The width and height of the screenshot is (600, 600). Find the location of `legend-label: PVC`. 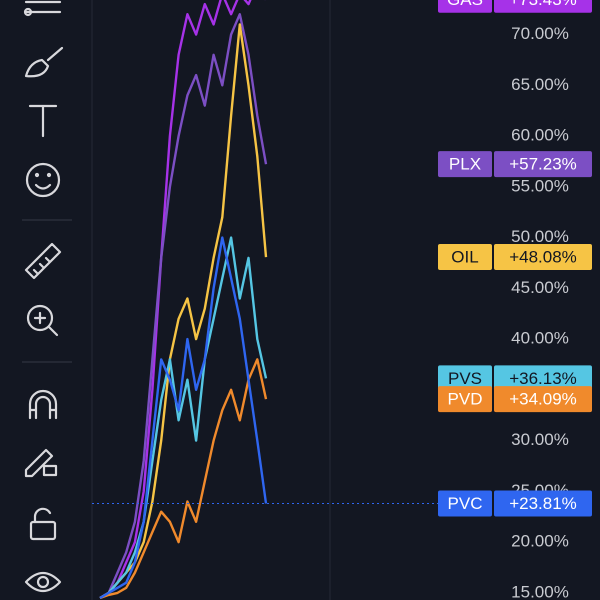

legend-label: PVC is located at coordinates (465, 503).